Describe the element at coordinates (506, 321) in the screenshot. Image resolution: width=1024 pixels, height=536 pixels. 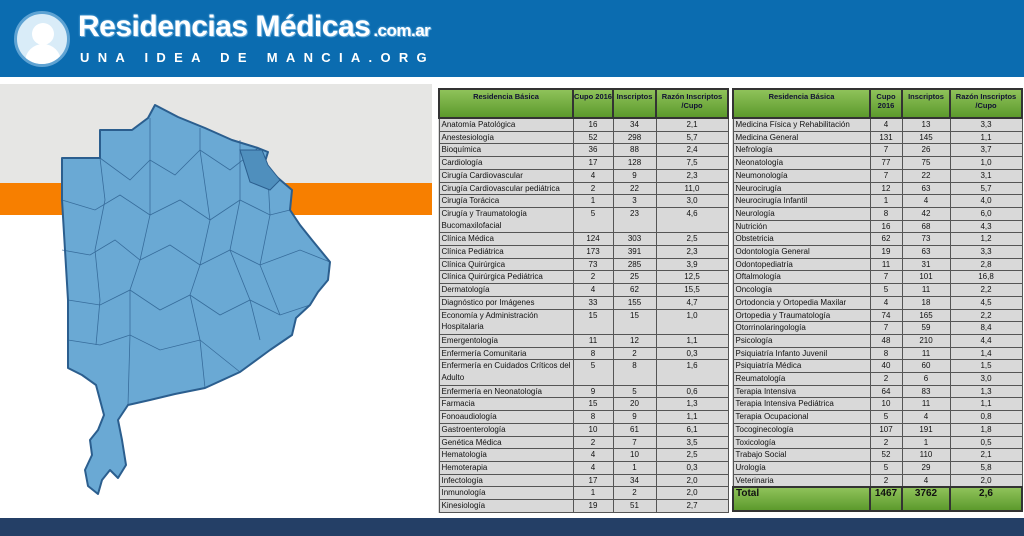
I see `cell-residencia: Economía y Administración Hospitalaria` at that location.